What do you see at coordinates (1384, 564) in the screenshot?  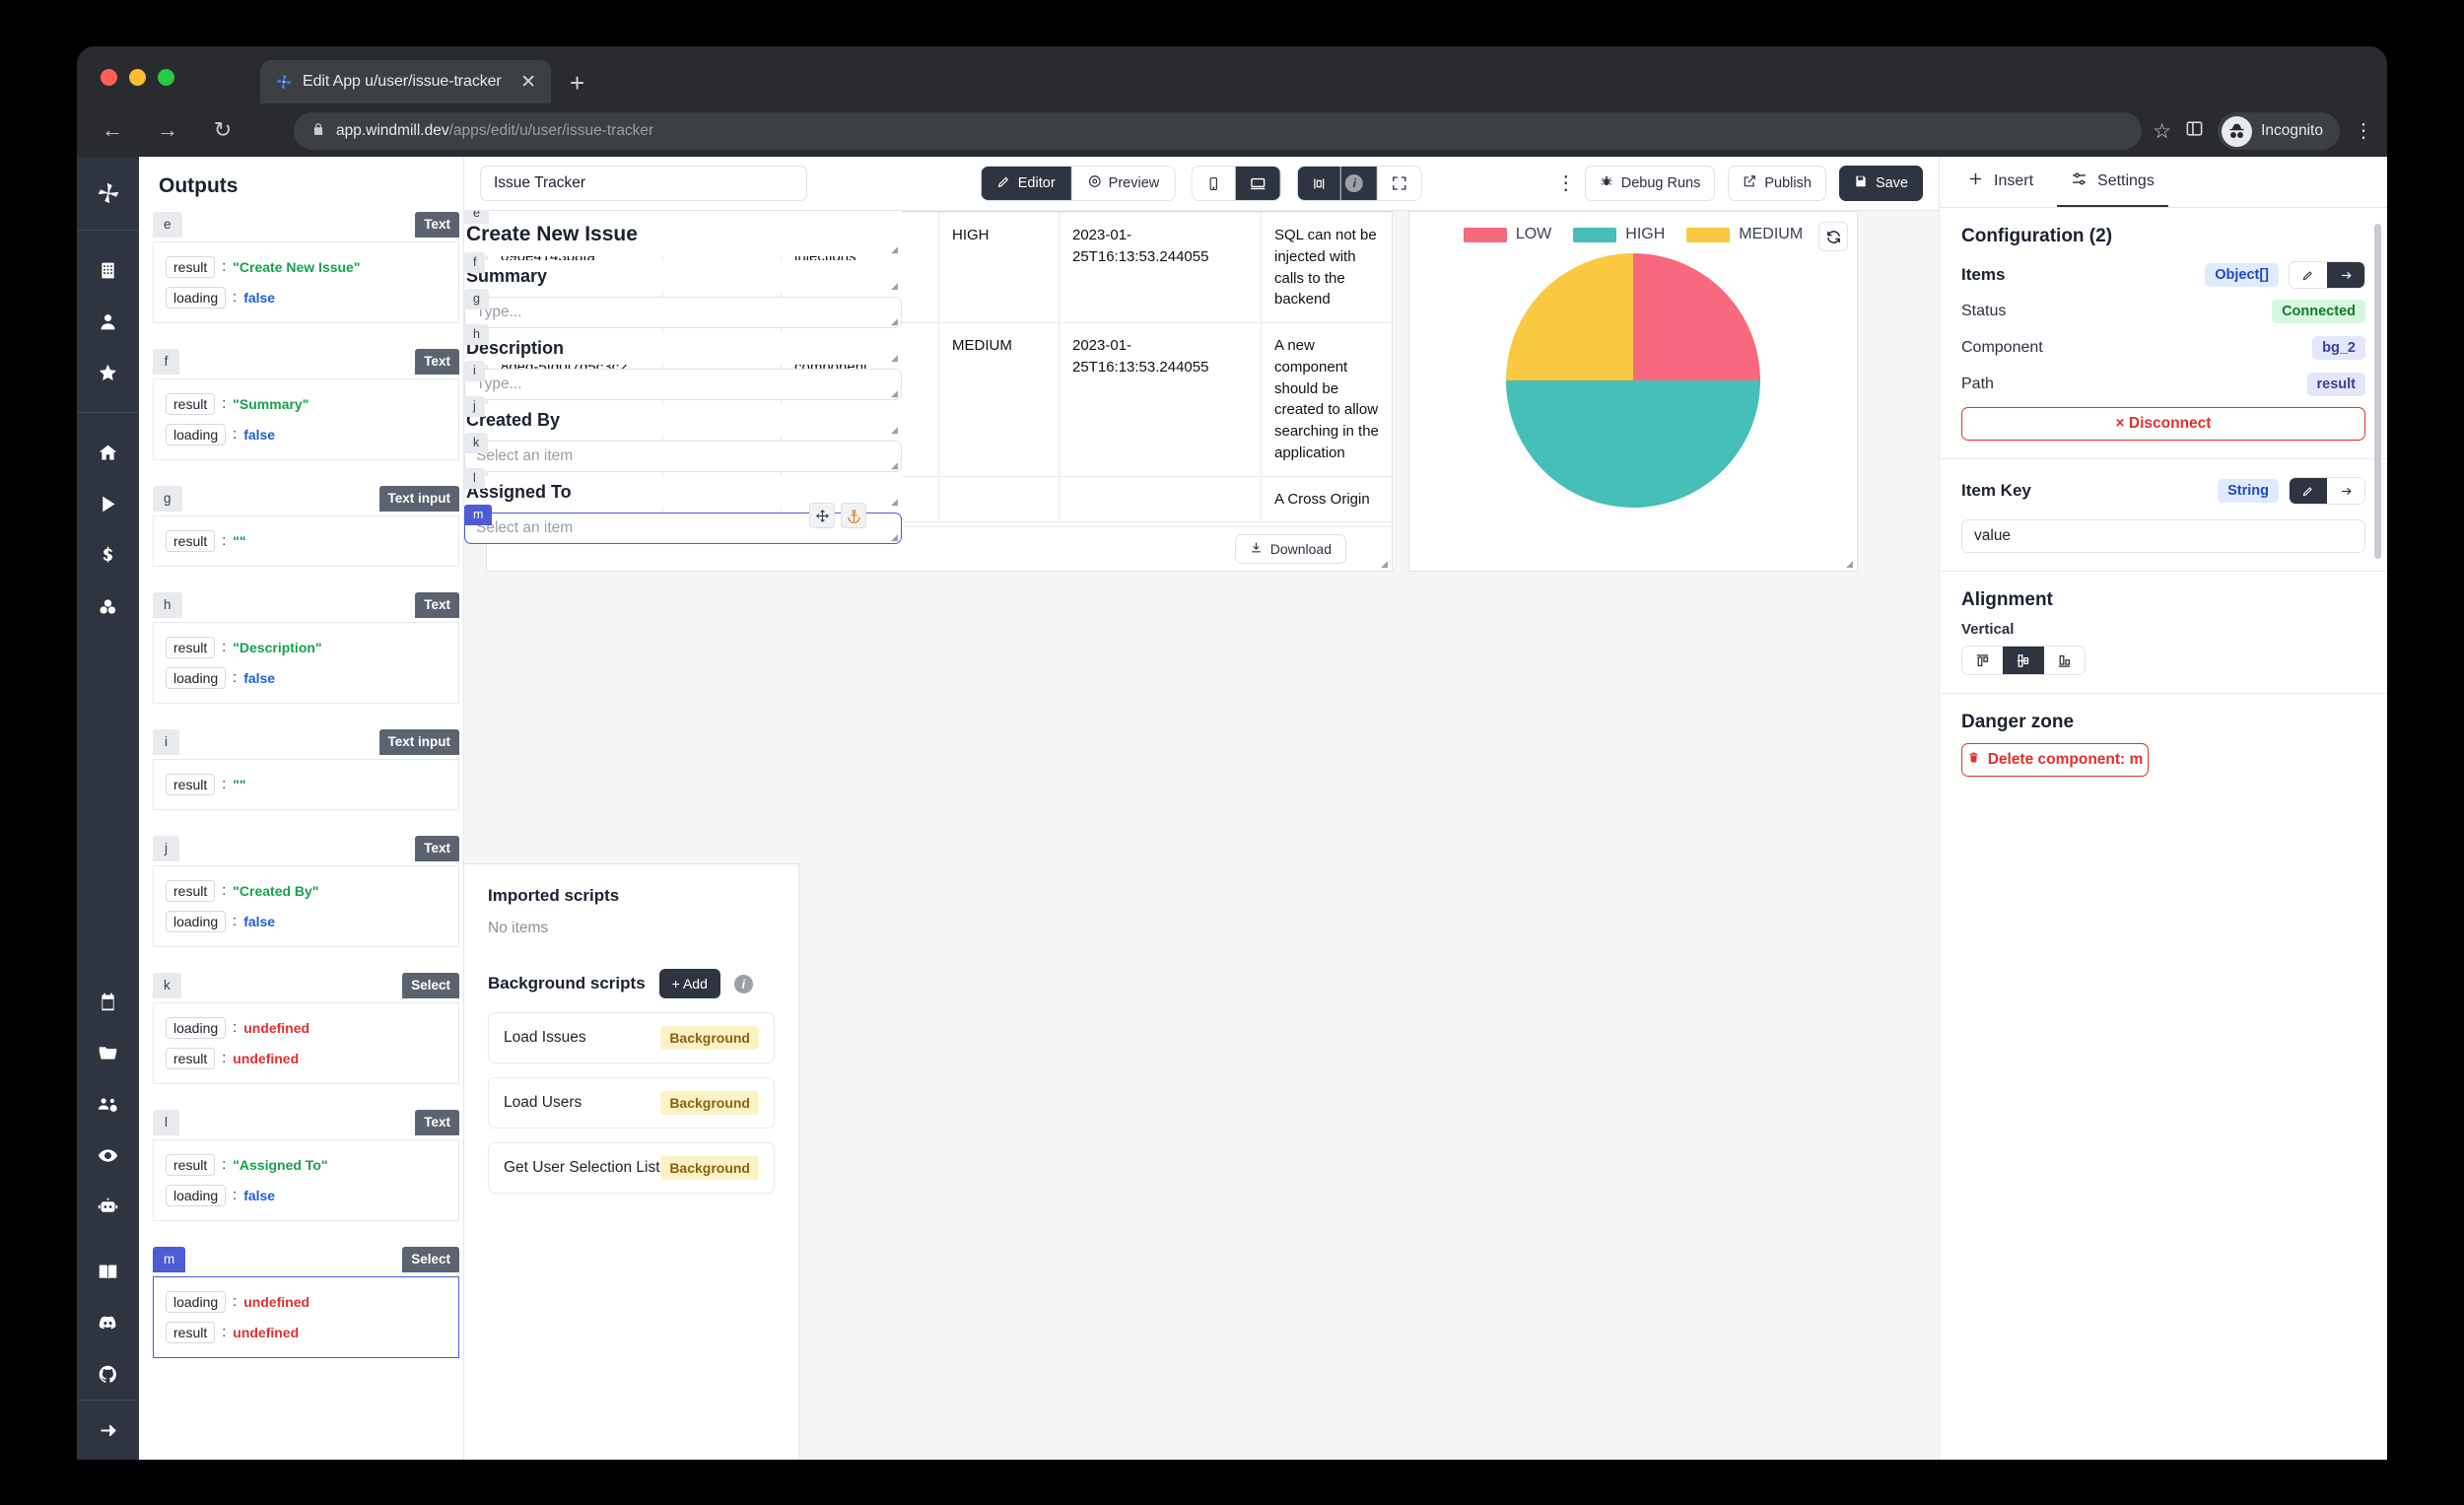 I see `table-resize-handle: ◢` at bounding box center [1384, 564].